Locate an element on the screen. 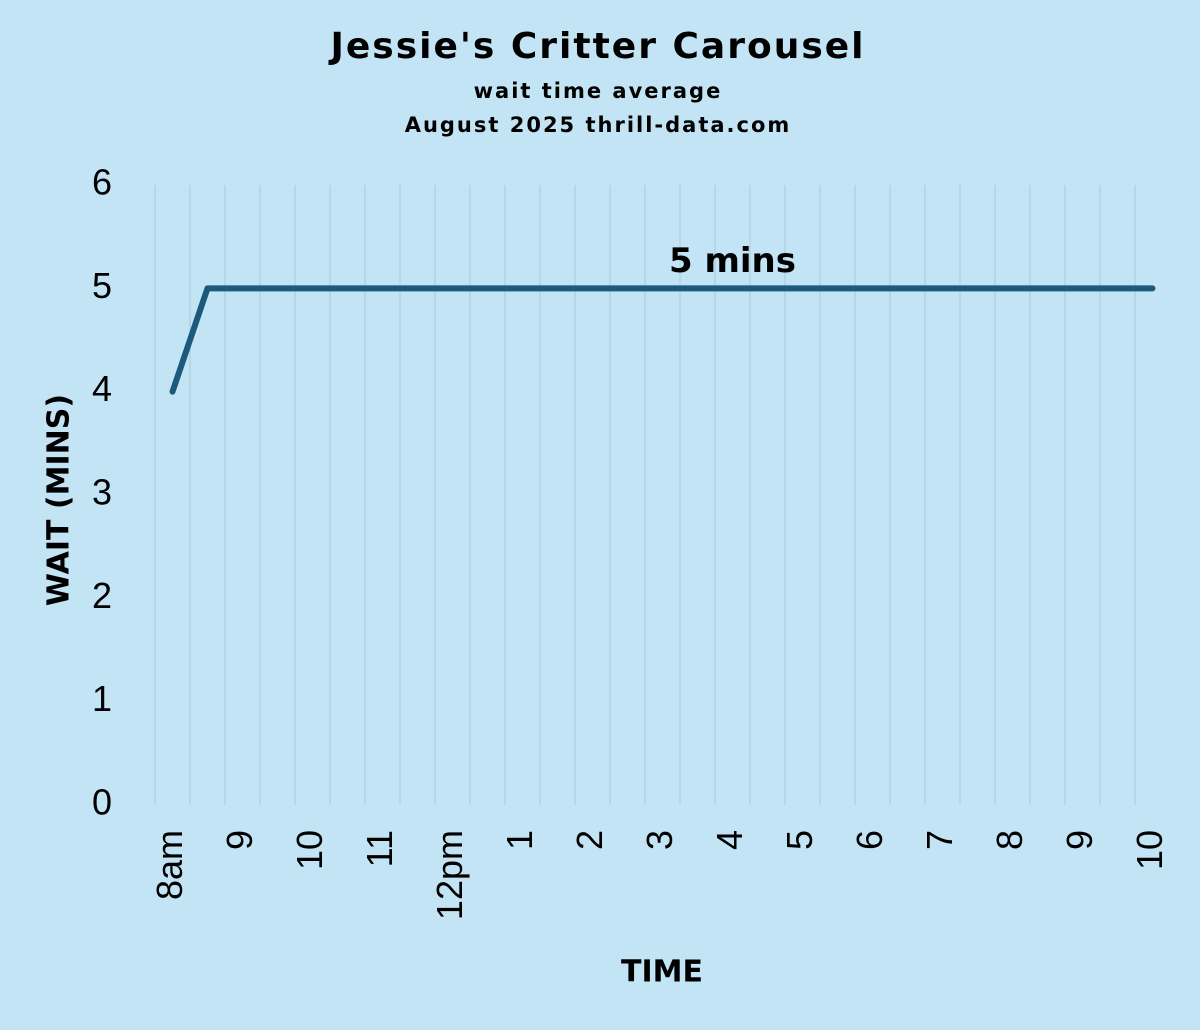 The height and width of the screenshot is (1030, 1200). y-axis-label: WAIT (MINS) is located at coordinates (59, 500).